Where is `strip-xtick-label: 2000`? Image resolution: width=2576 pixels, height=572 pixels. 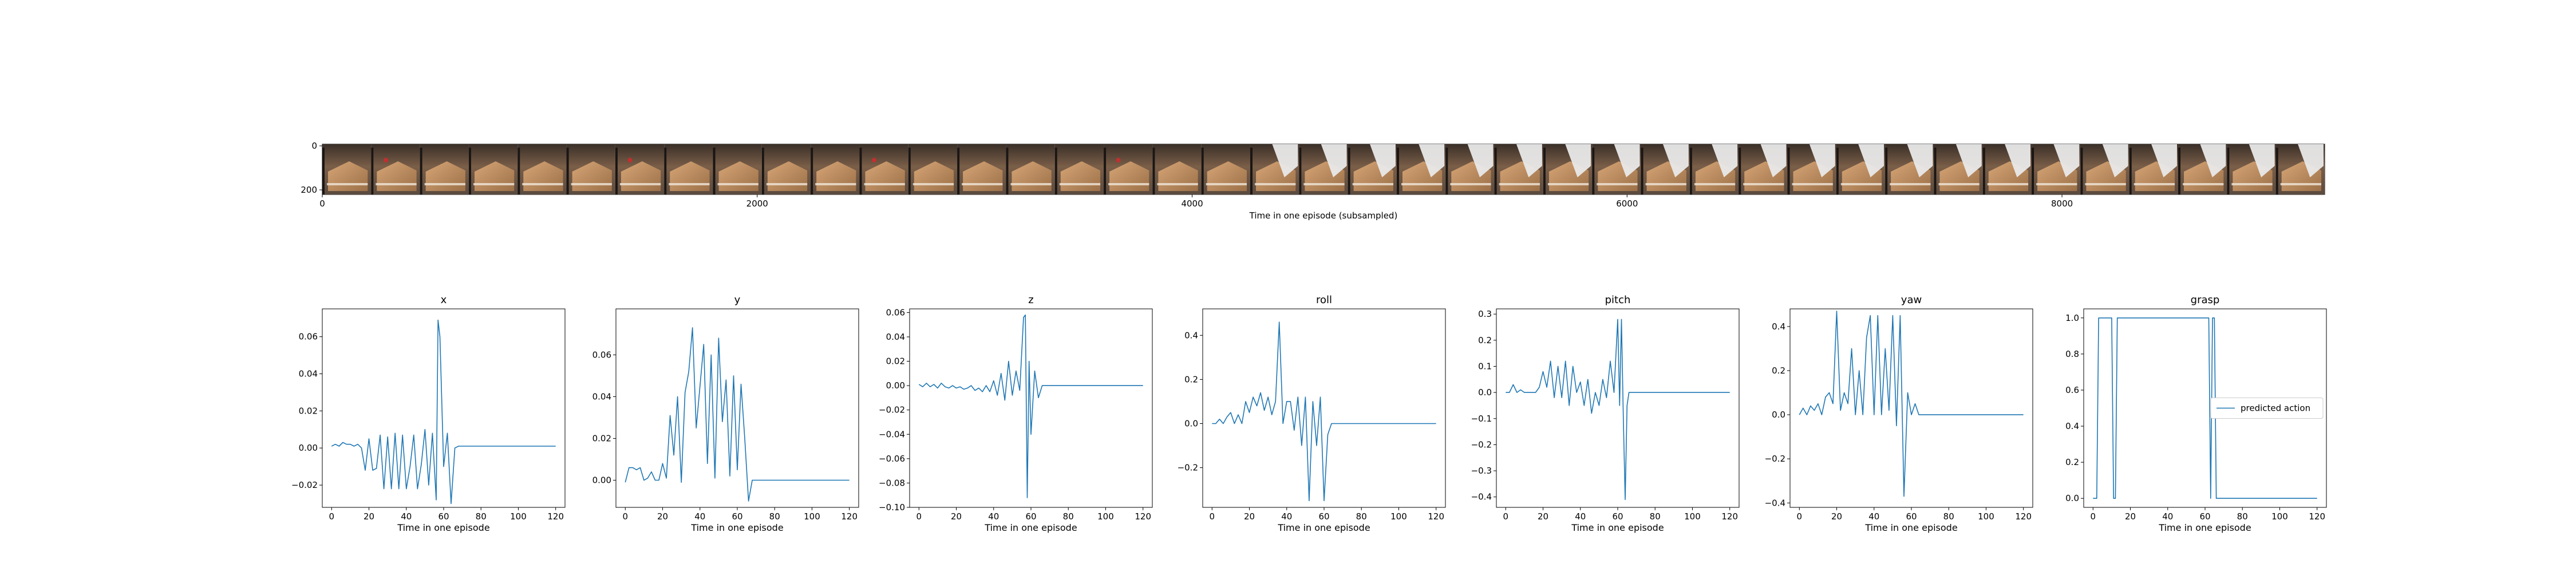
strip-xtick-label: 2000 is located at coordinates (757, 203).